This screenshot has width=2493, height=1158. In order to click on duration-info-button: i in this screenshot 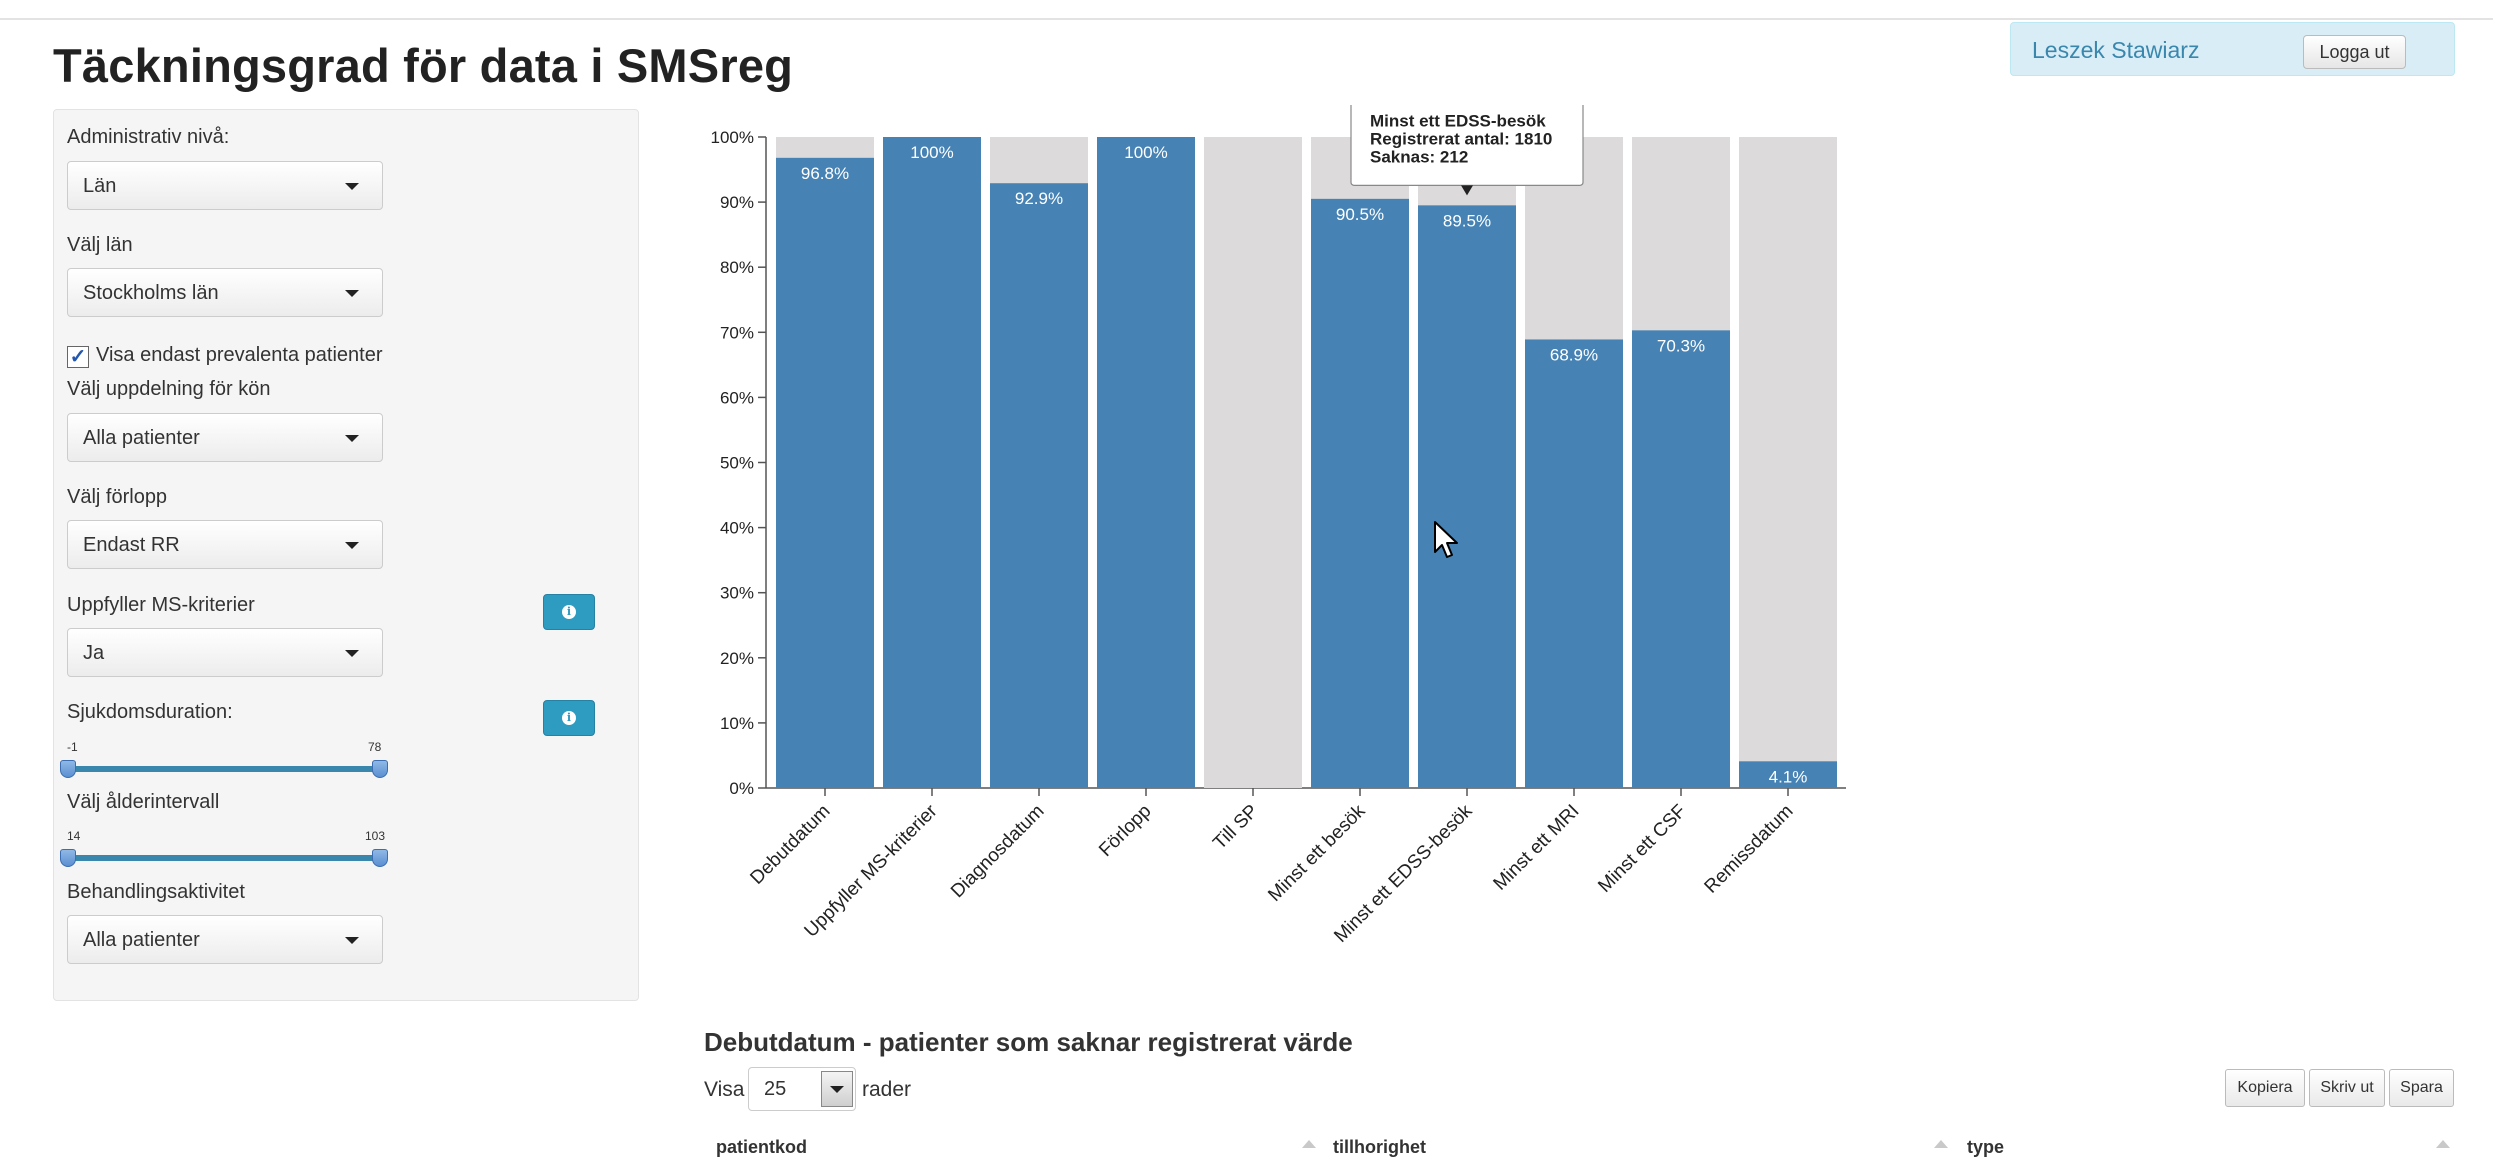, I will do `click(569, 718)`.